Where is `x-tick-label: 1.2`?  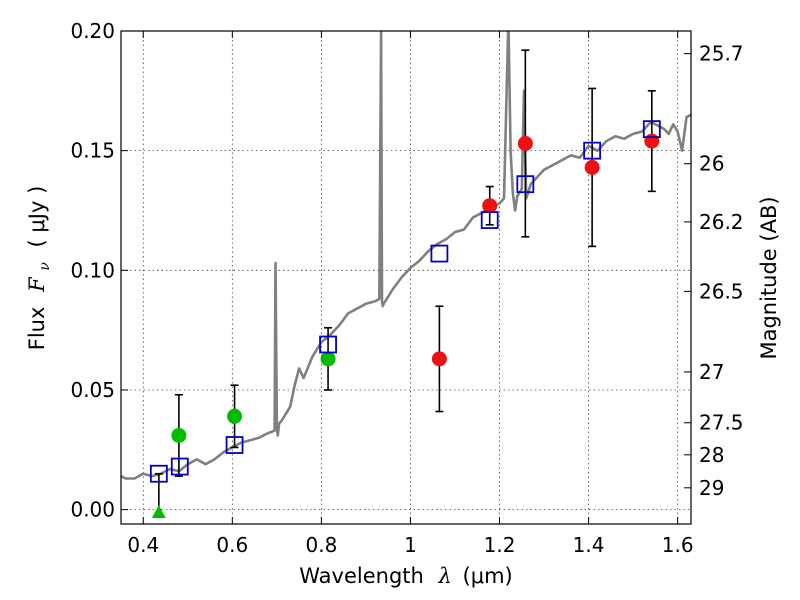 x-tick-label: 1.2 is located at coordinates (500, 545).